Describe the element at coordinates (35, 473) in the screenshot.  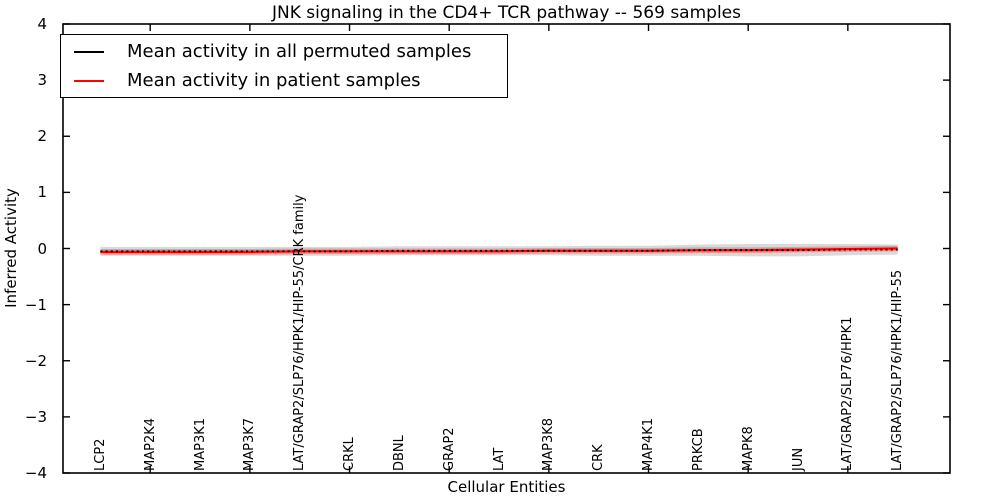
I see `y-tick-label: −4` at that location.